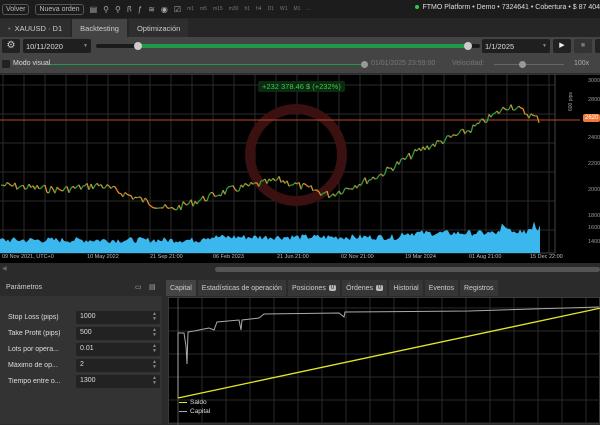 The width and height of the screenshot is (600, 425). What do you see at coordinates (234, 9) in the screenshot?
I see `tf-m30: m30` at bounding box center [234, 9].